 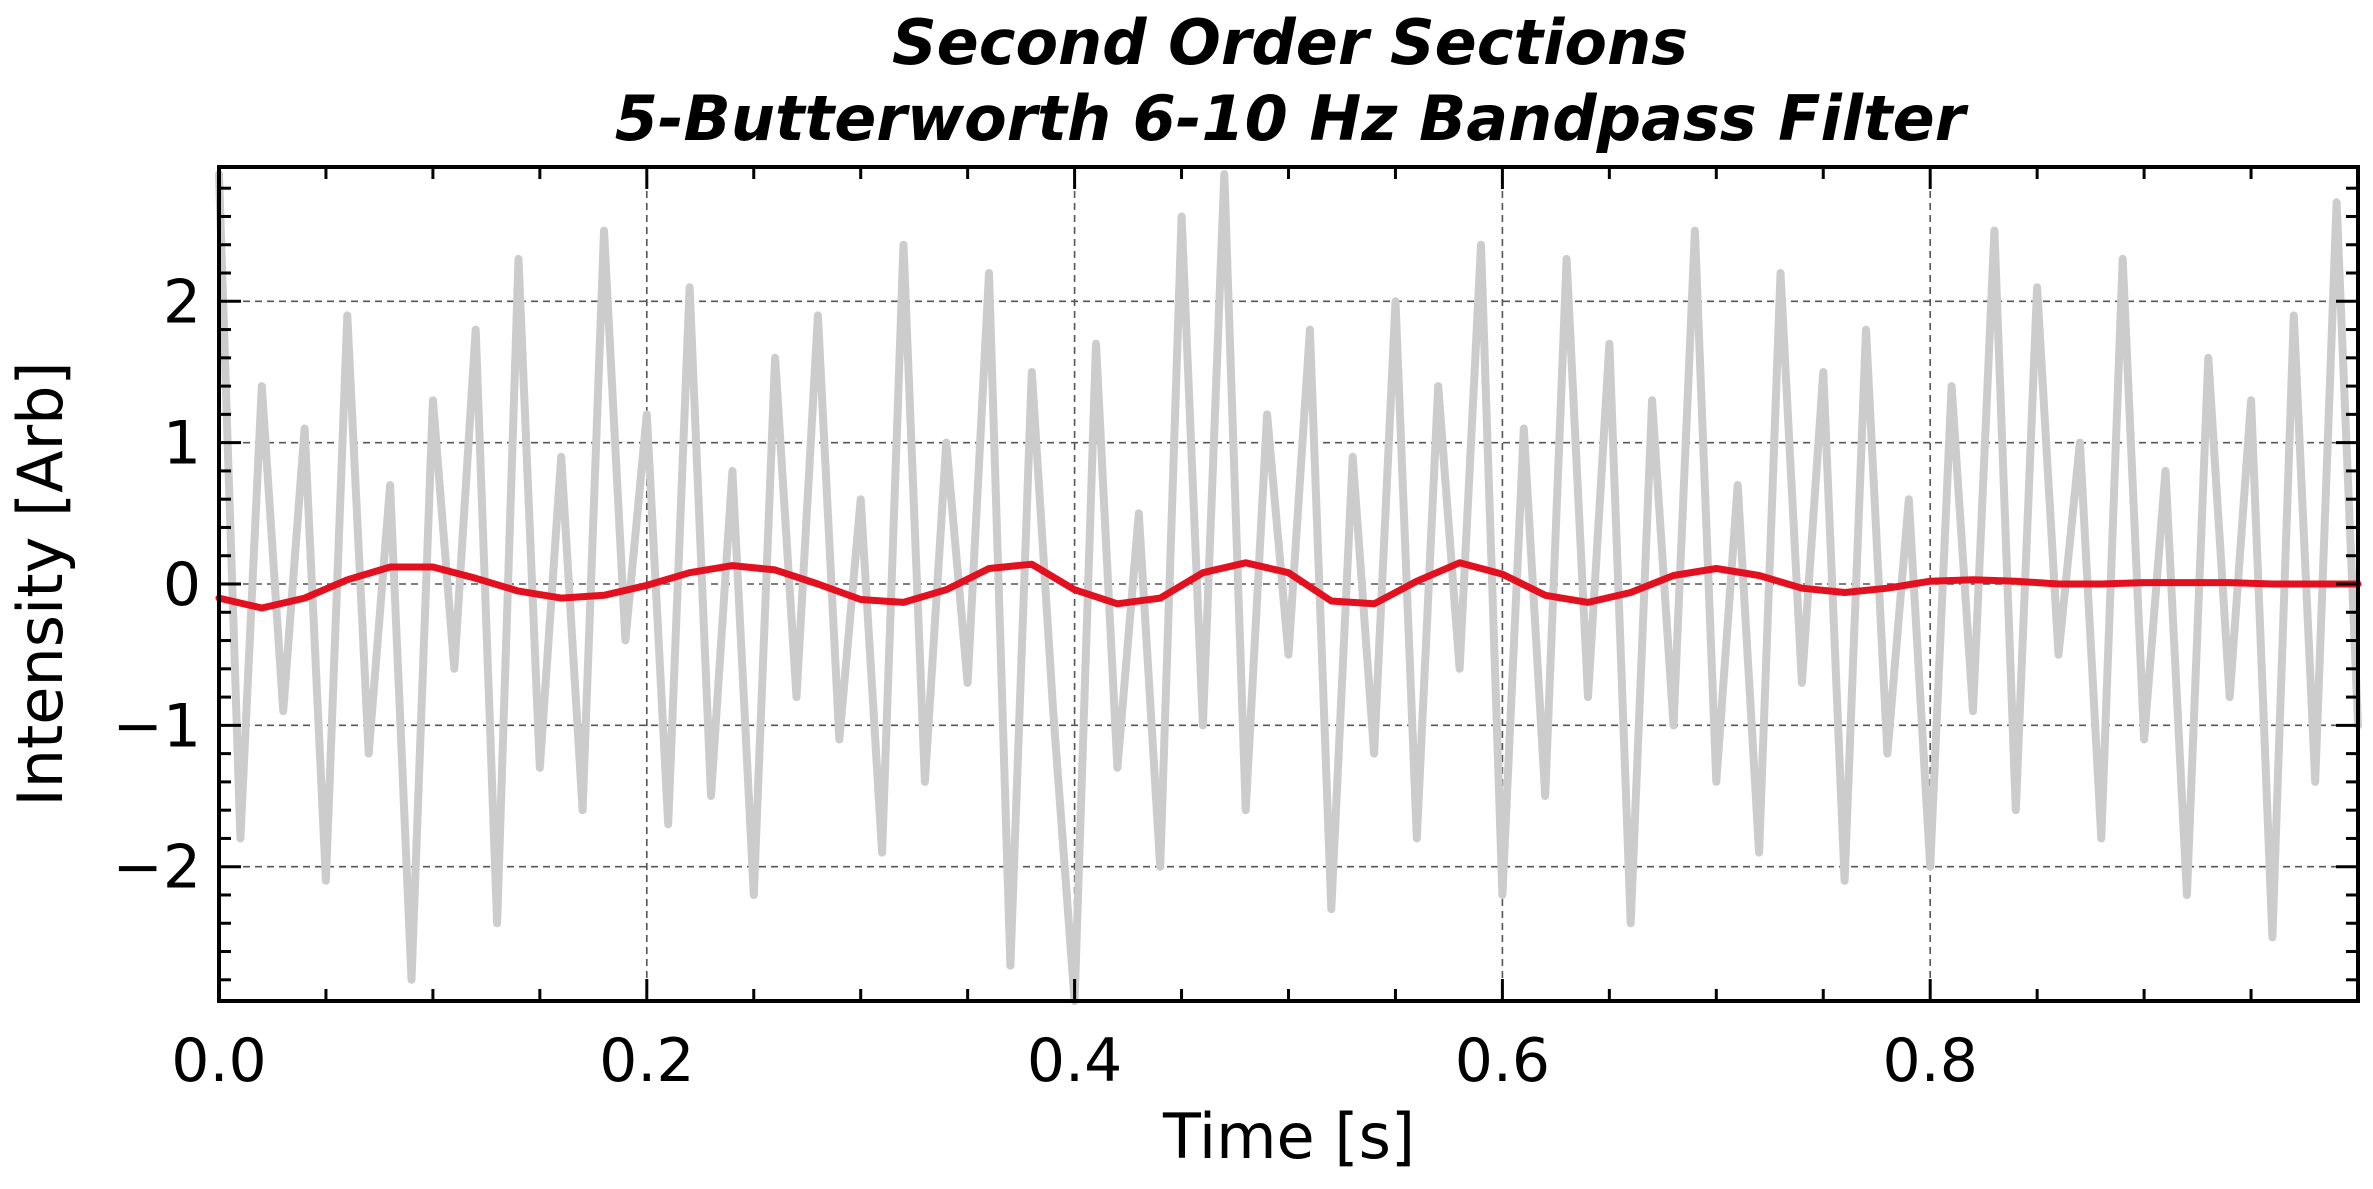 I want to click on chart-subtitle: 5-Butterworth 6-10 Hz Bandpass Filter, so click(x=1292, y=118).